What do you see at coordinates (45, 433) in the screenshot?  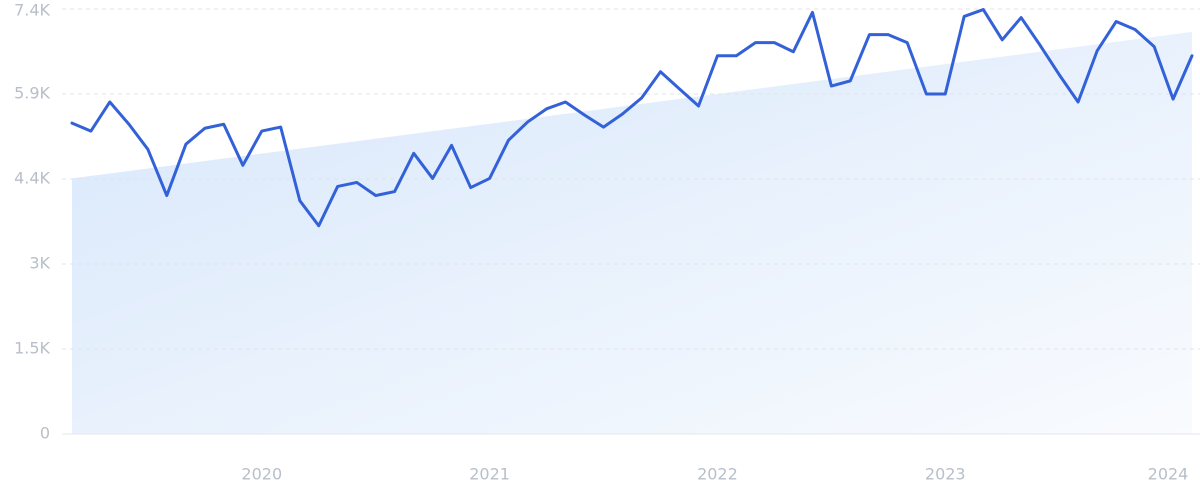 I see `y-tick-label: 0` at bounding box center [45, 433].